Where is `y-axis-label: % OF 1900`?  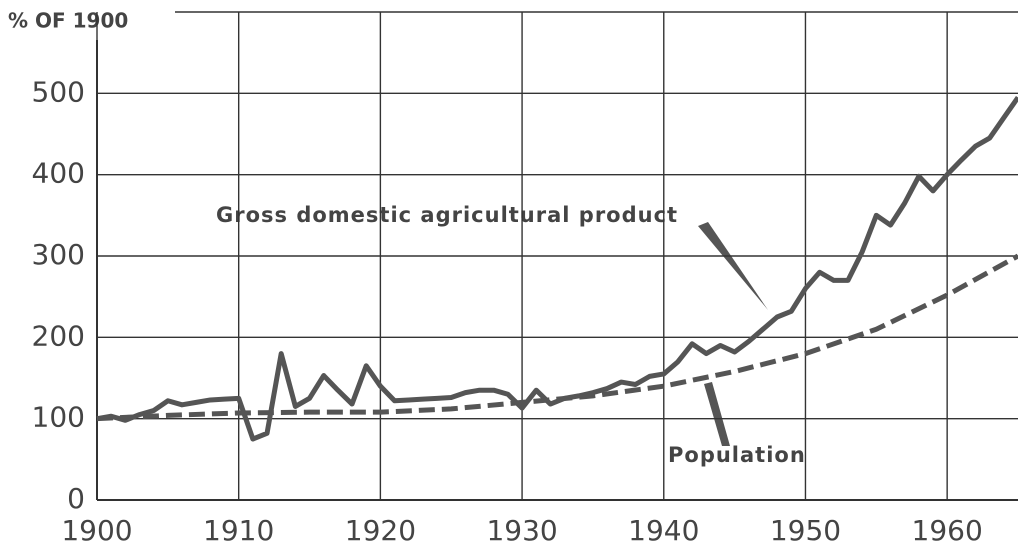
y-axis-label: % OF 1900 is located at coordinates (68, 21).